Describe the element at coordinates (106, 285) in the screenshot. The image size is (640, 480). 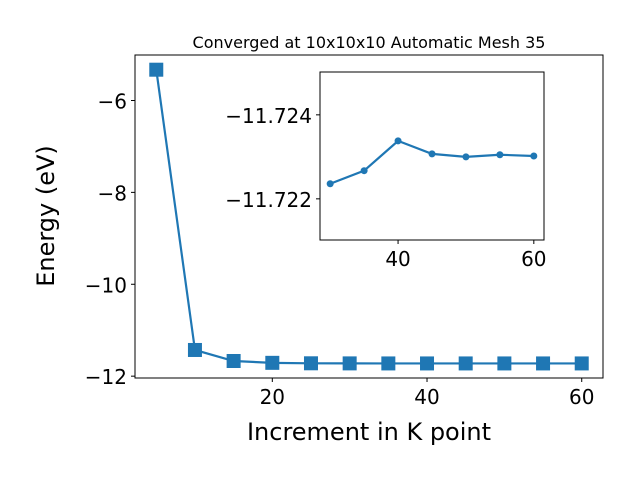
I see `y-tick-label: −10` at that location.